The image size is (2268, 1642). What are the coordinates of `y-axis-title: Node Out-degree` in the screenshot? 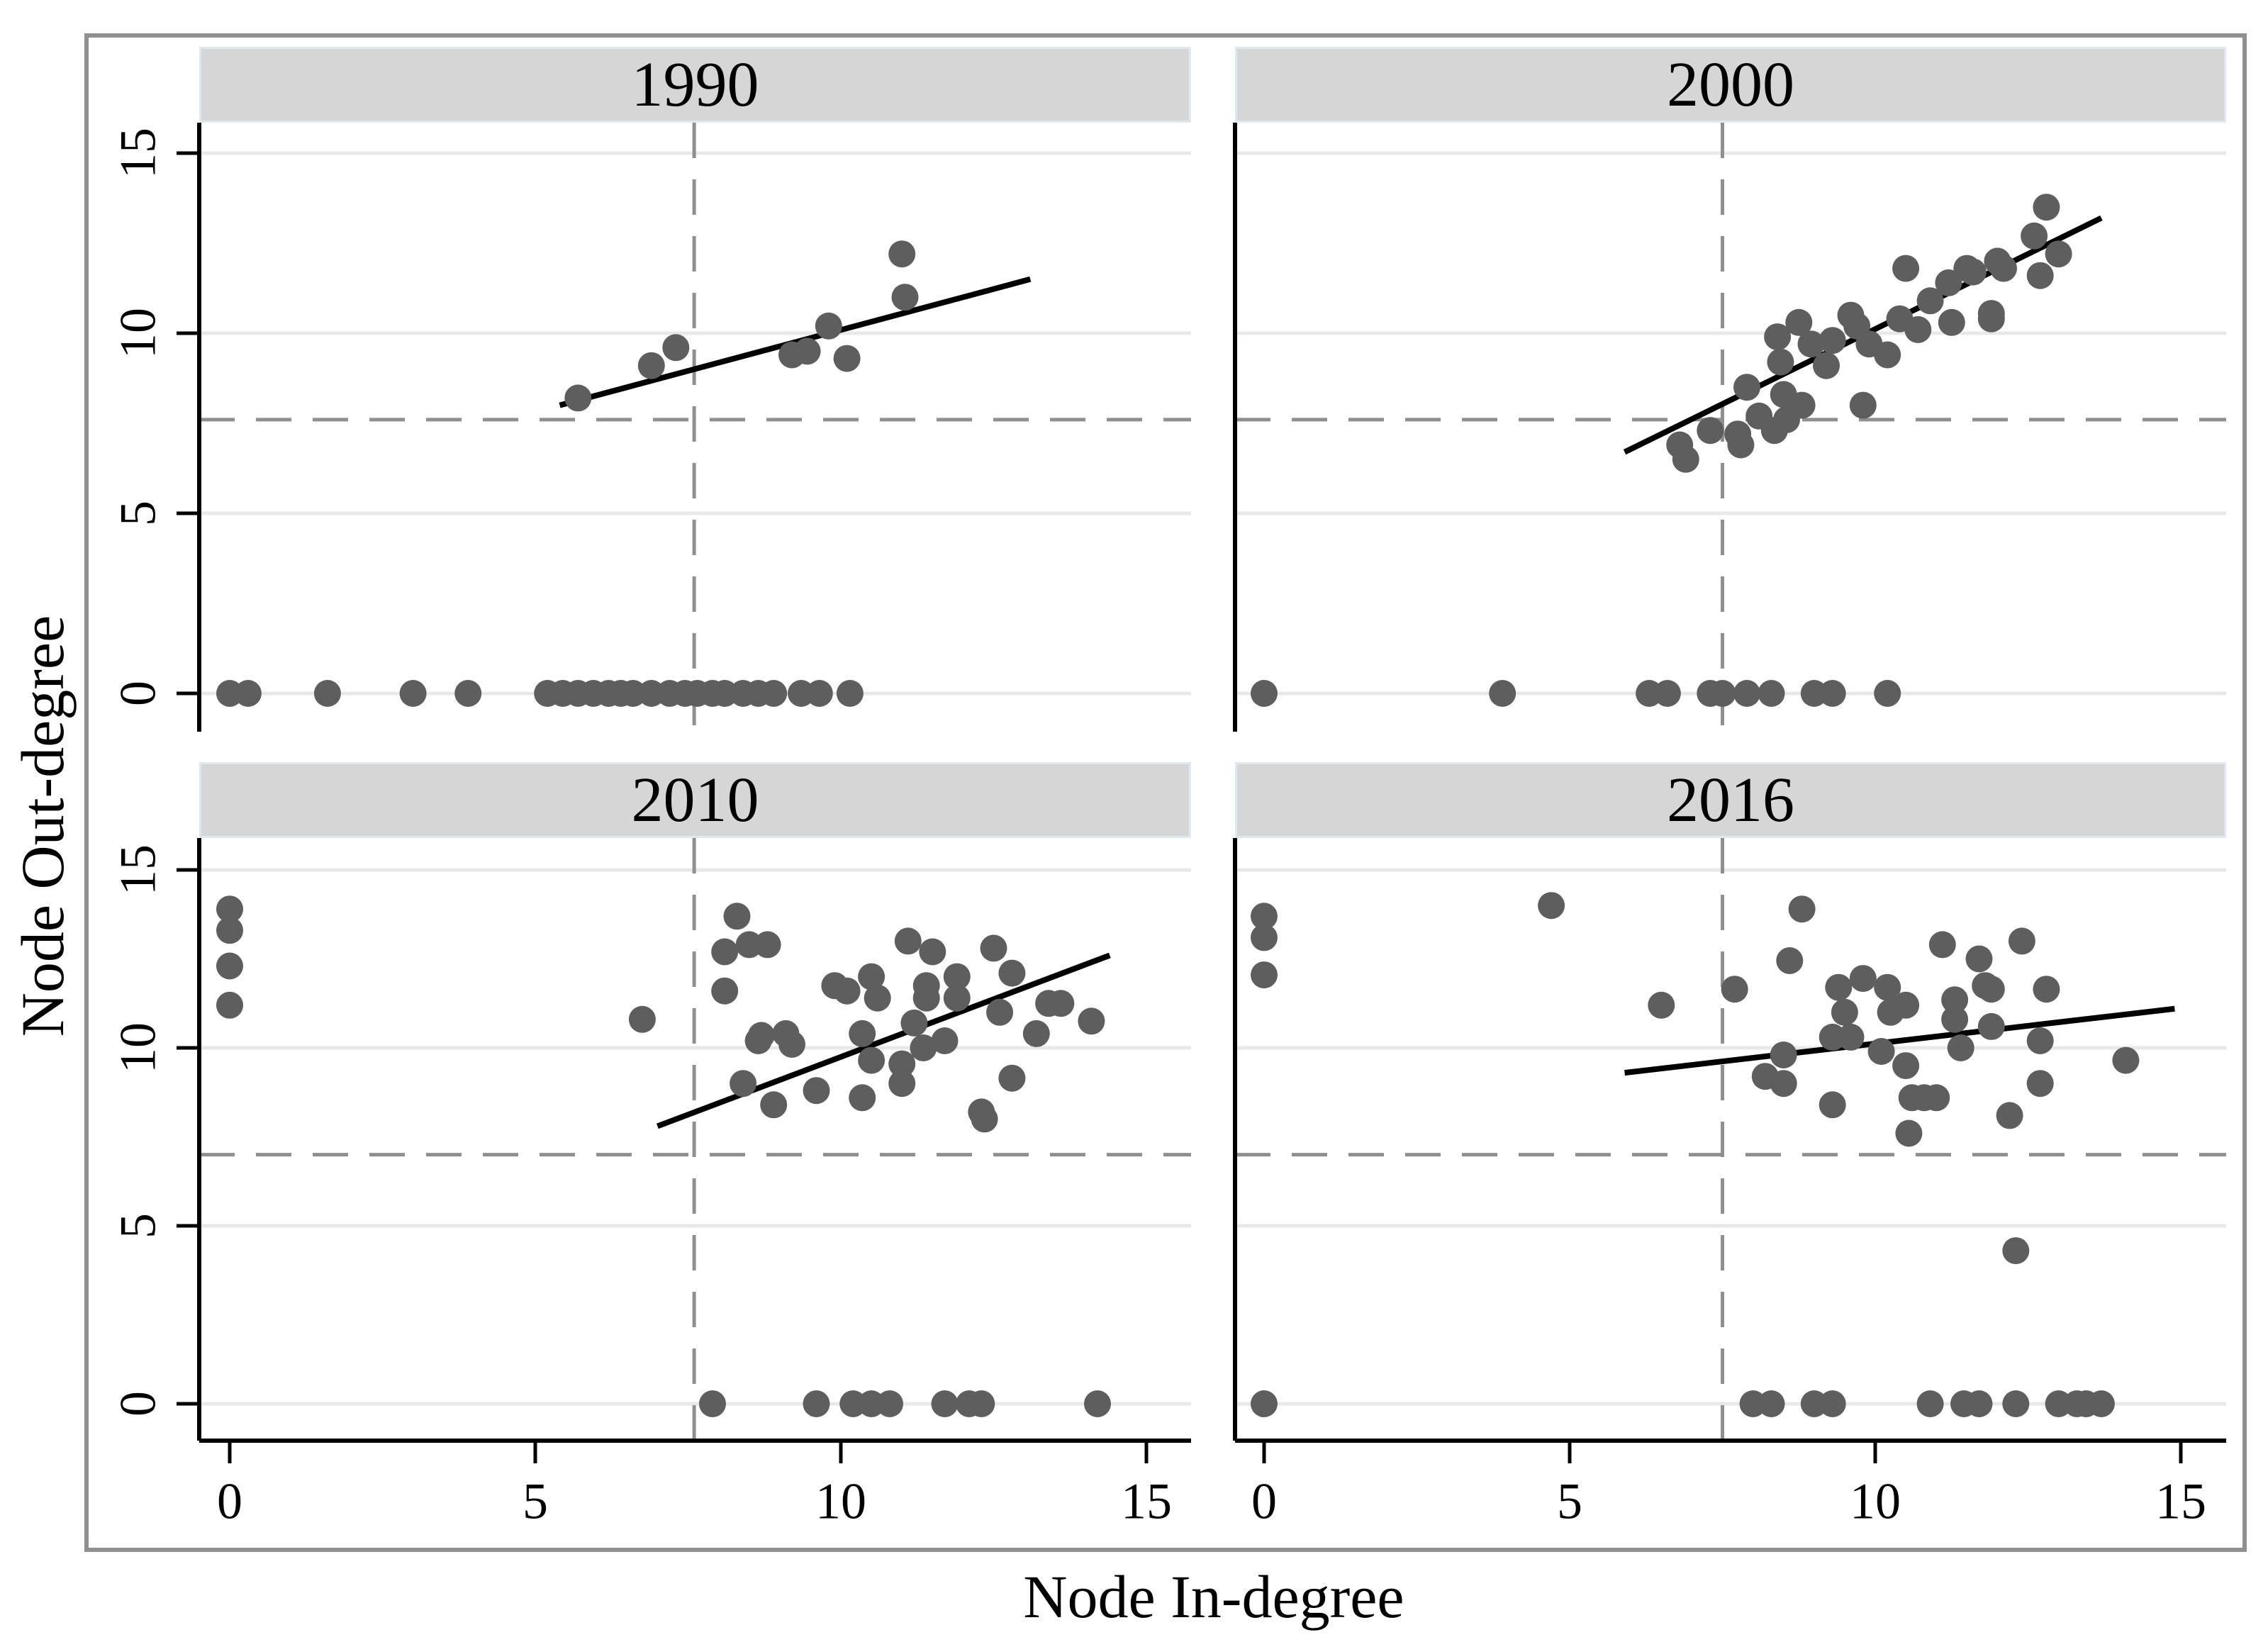 It's located at (43, 826).